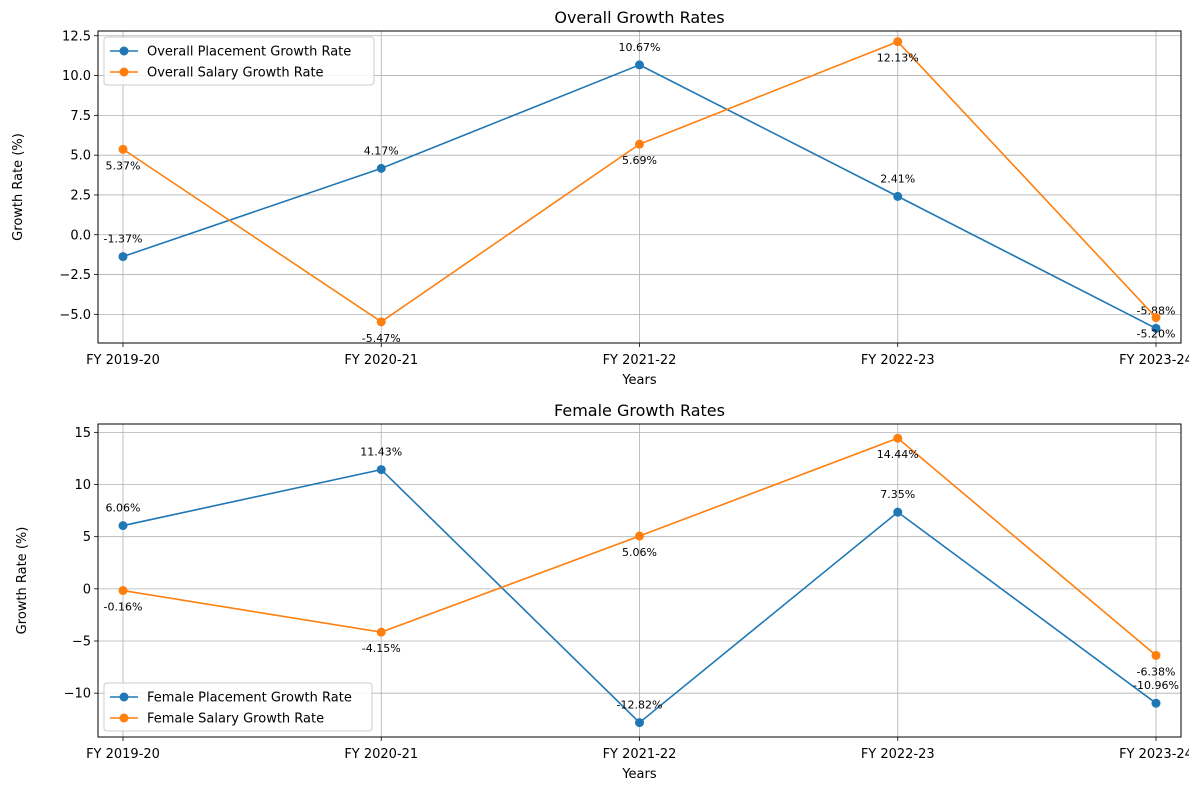  I want to click on data-label: 5.37%, so click(123, 165).